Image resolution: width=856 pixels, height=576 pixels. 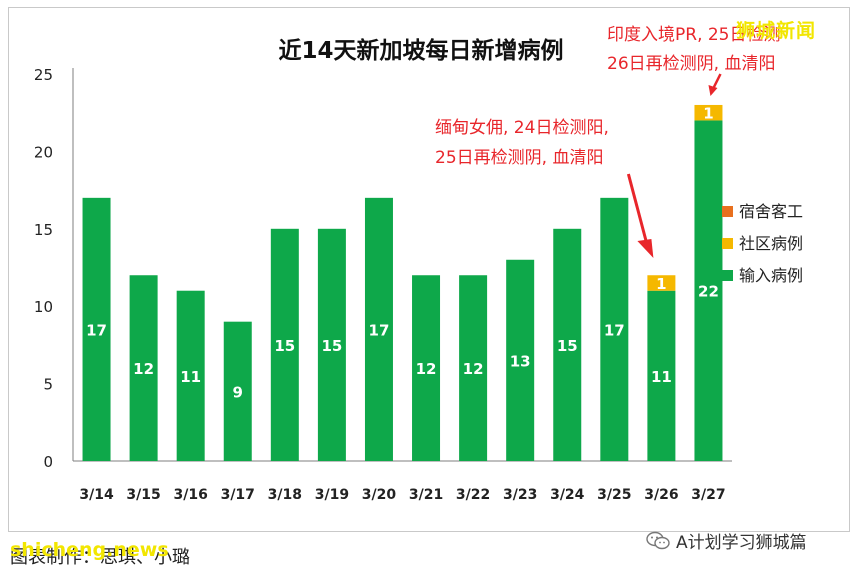 What do you see at coordinates (43, 75) in the screenshot?
I see `y-tick-label: 25` at bounding box center [43, 75].